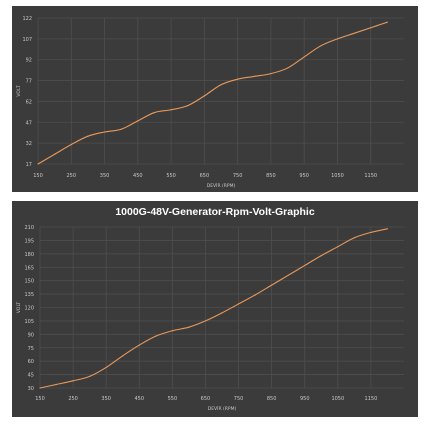  What do you see at coordinates (29, 144) in the screenshot?
I see `y-tick-label: 32` at bounding box center [29, 144].